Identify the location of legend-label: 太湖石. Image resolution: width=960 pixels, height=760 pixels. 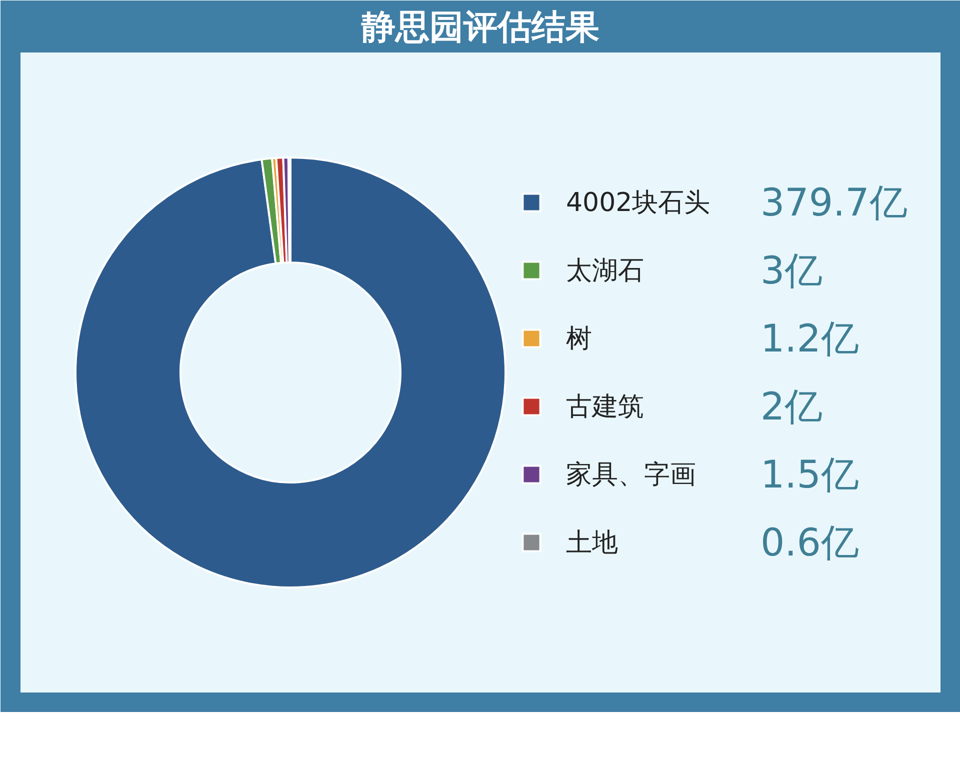
(605, 271).